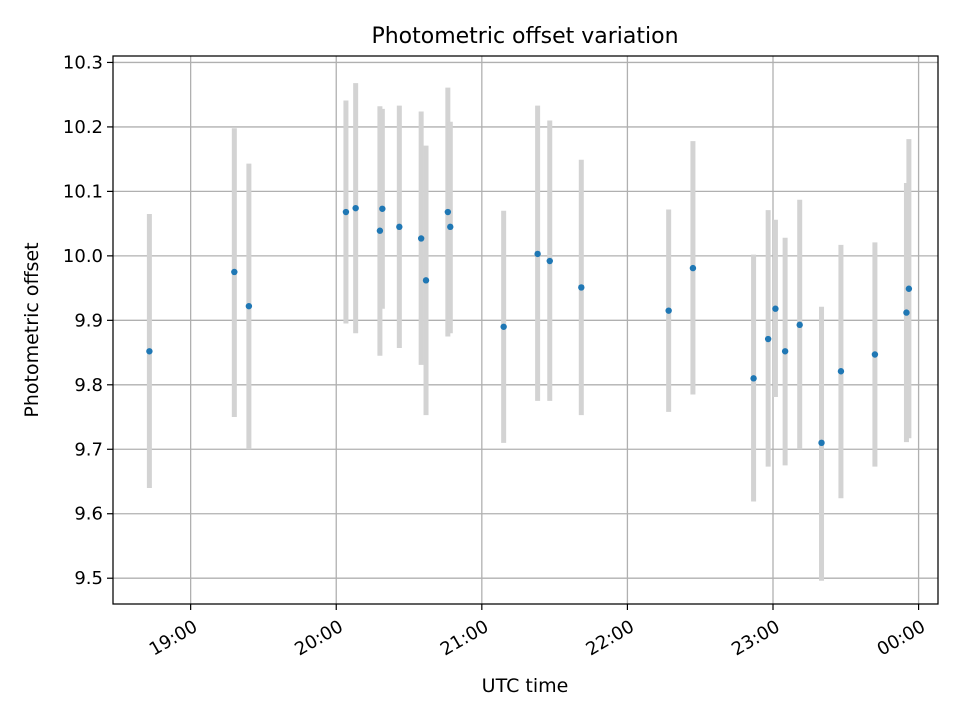 This screenshot has height=724, width=960. I want to click on y-axis-label: Photometric offset, so click(32, 329).